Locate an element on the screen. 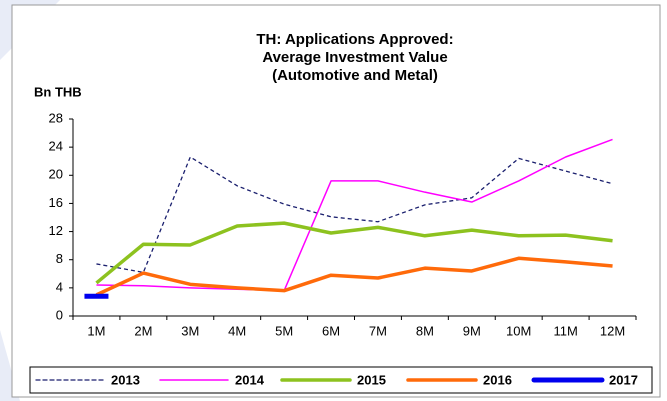 This screenshot has height=401, width=667. x-tick-label: 3M is located at coordinates (190, 330).